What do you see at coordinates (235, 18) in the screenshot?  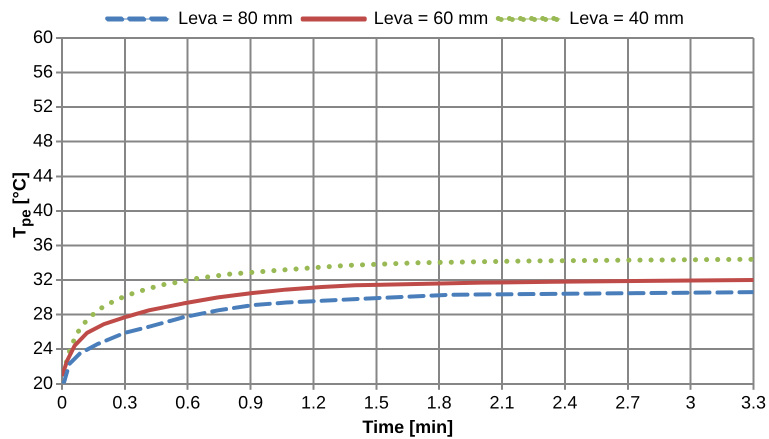 I see `legend-label: Leva = 80 mm` at bounding box center [235, 18].